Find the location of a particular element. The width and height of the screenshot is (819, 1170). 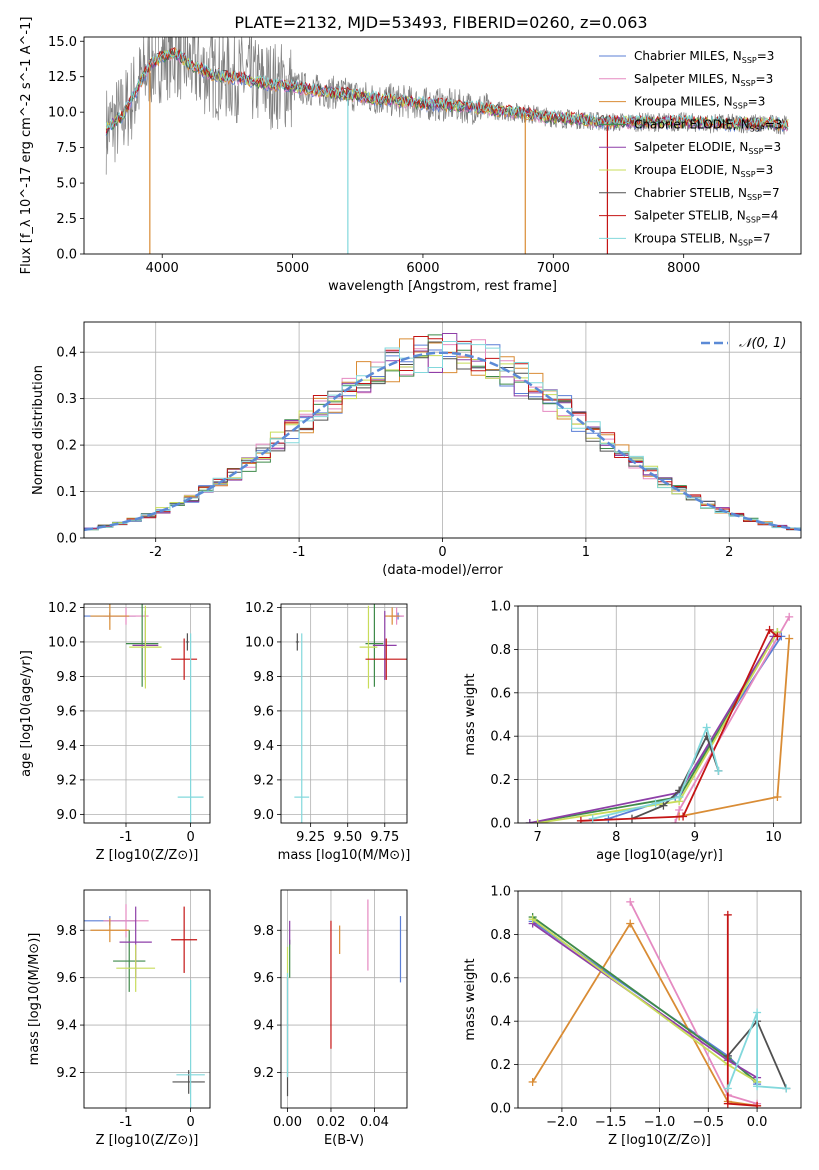

normal-curve is located at coordinates (442, 441).